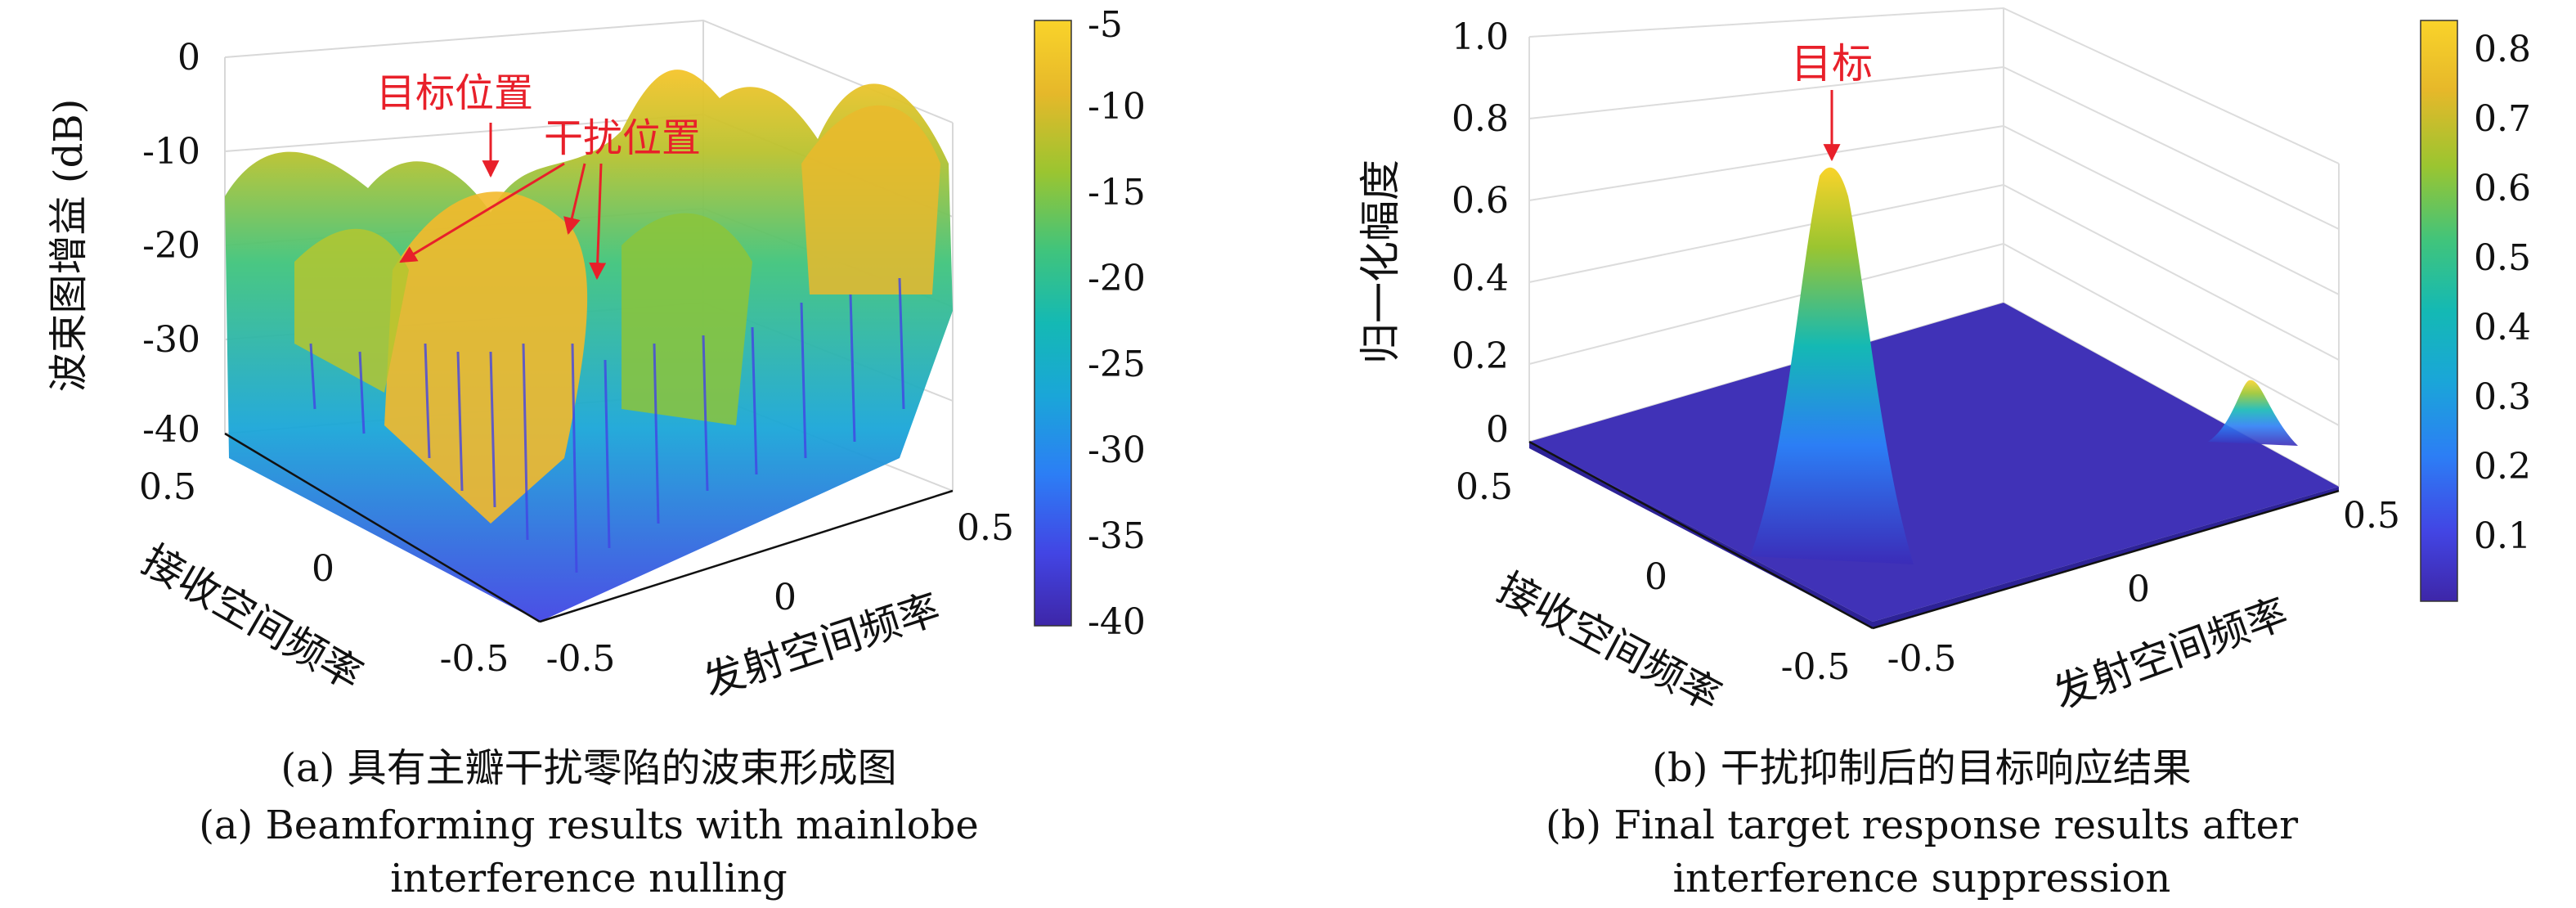 The width and height of the screenshot is (2576, 908). What do you see at coordinates (1497, 430) in the screenshot?
I see `panel-b-ztick: 0` at bounding box center [1497, 430].